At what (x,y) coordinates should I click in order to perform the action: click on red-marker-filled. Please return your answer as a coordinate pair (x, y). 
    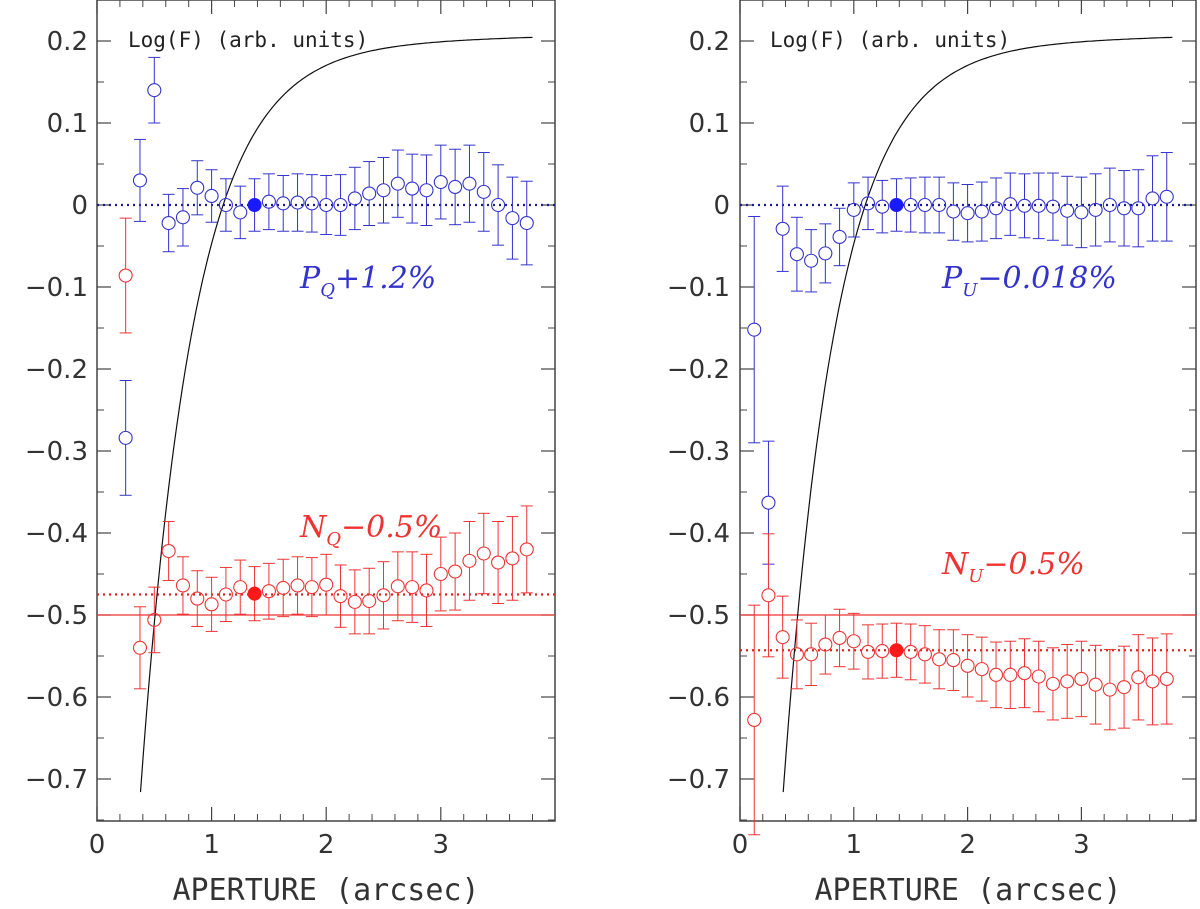
    Looking at the image, I should click on (254, 593).